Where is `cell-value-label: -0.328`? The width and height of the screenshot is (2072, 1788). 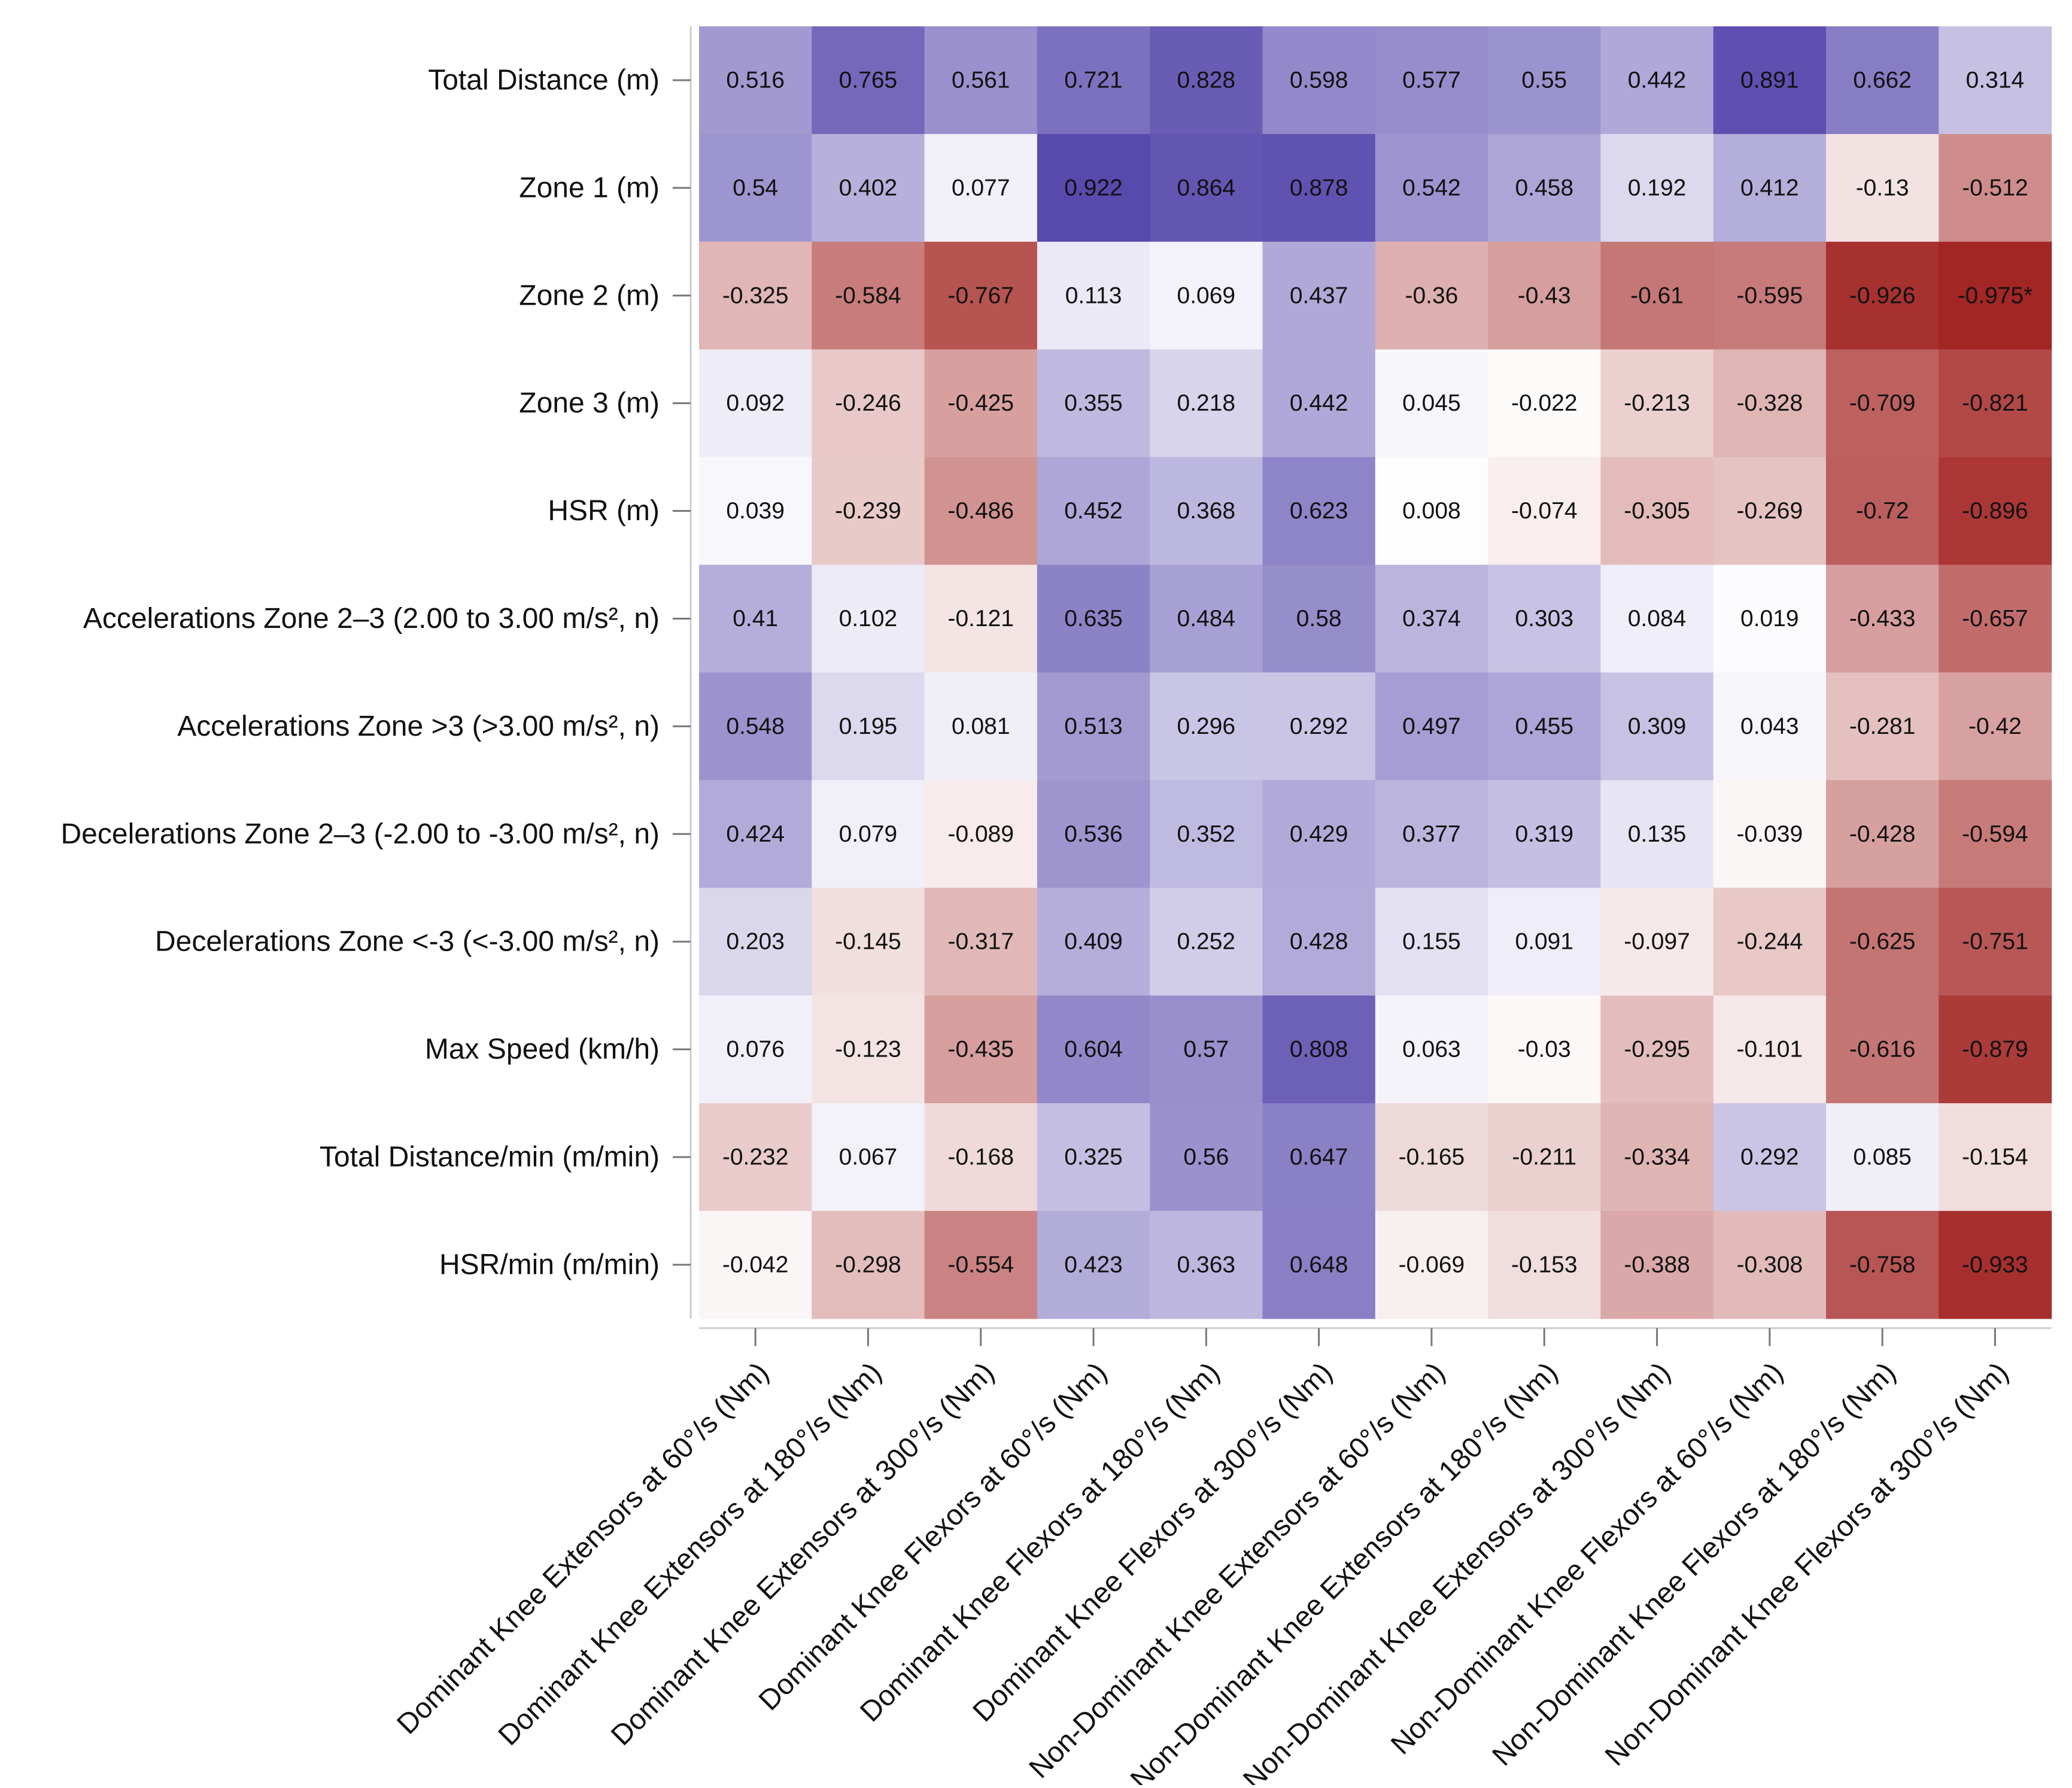
cell-value-label: -0.328 is located at coordinates (1770, 403).